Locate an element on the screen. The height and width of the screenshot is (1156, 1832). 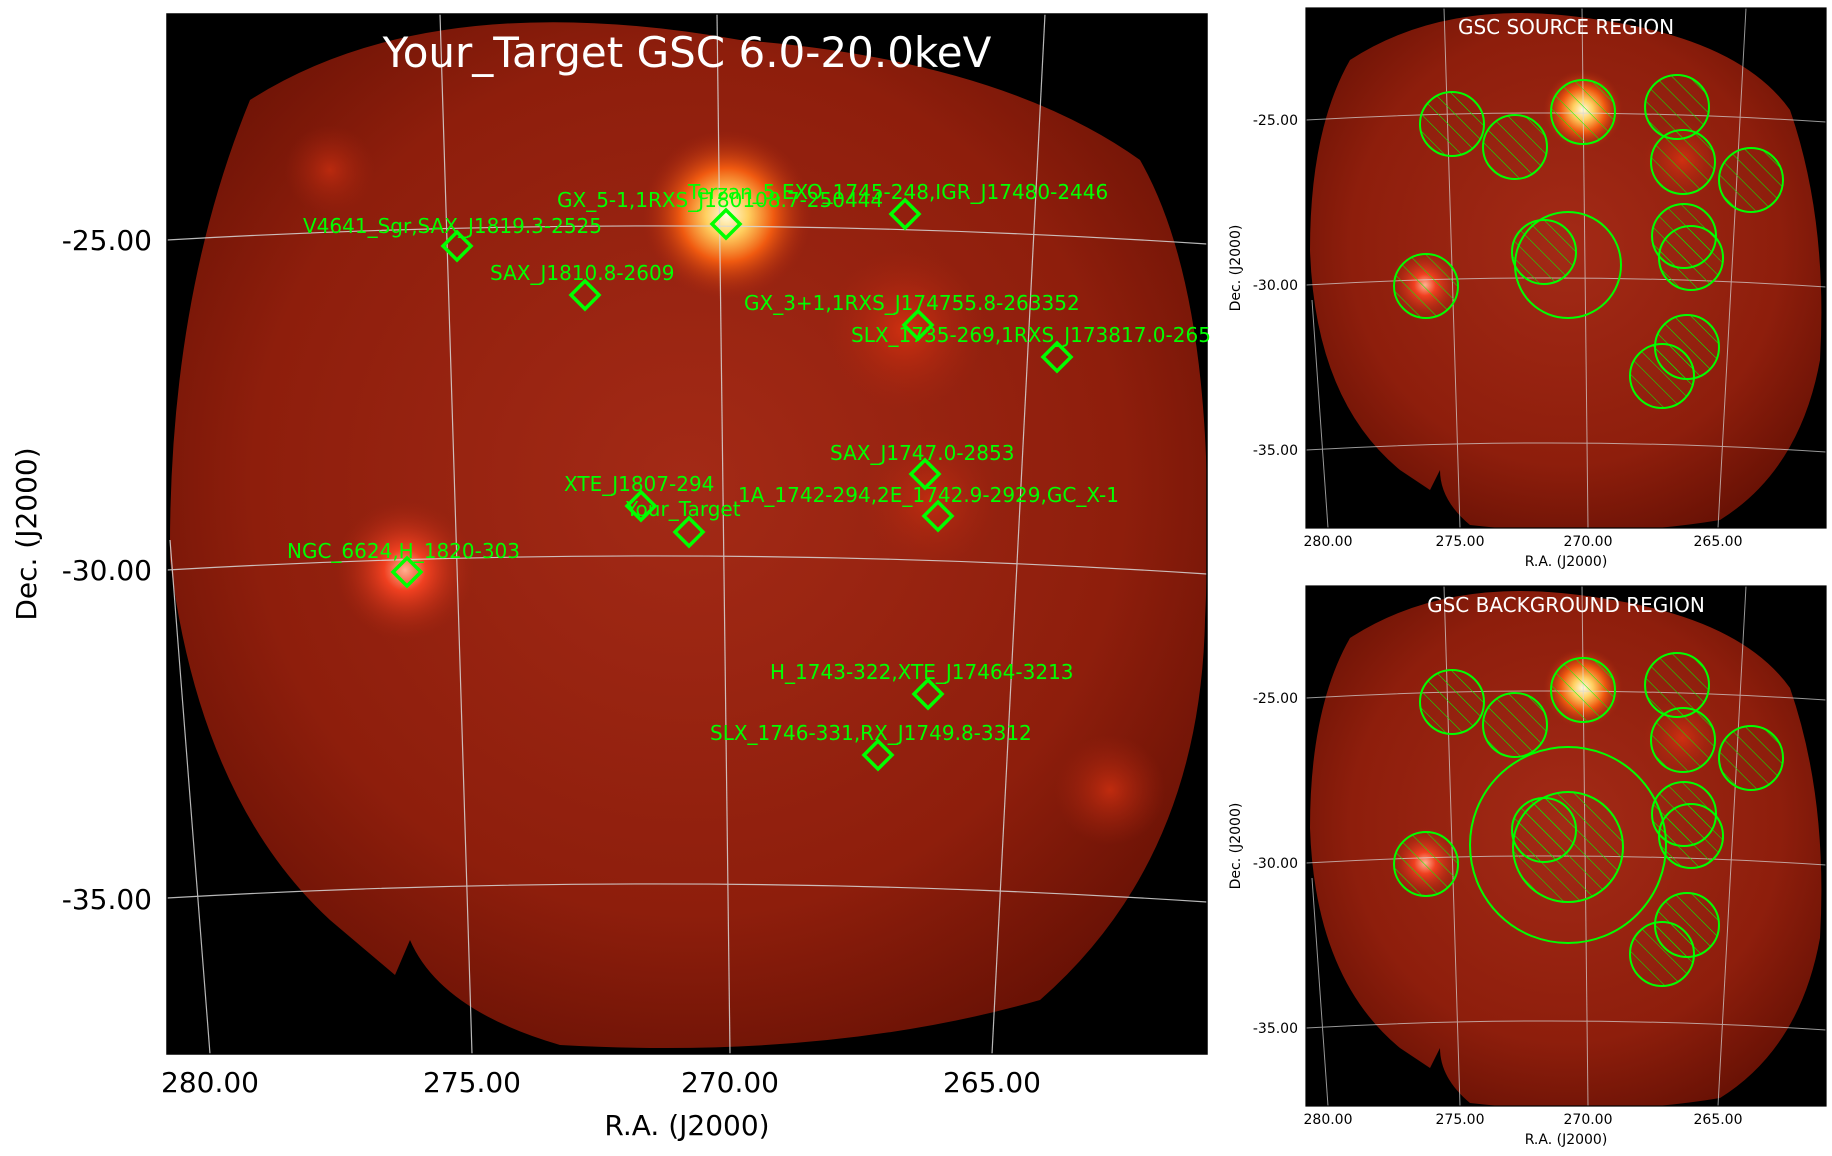
source-y-ticks: -25.00 -30.00 -35.00 is located at coordinates (1275, 286).